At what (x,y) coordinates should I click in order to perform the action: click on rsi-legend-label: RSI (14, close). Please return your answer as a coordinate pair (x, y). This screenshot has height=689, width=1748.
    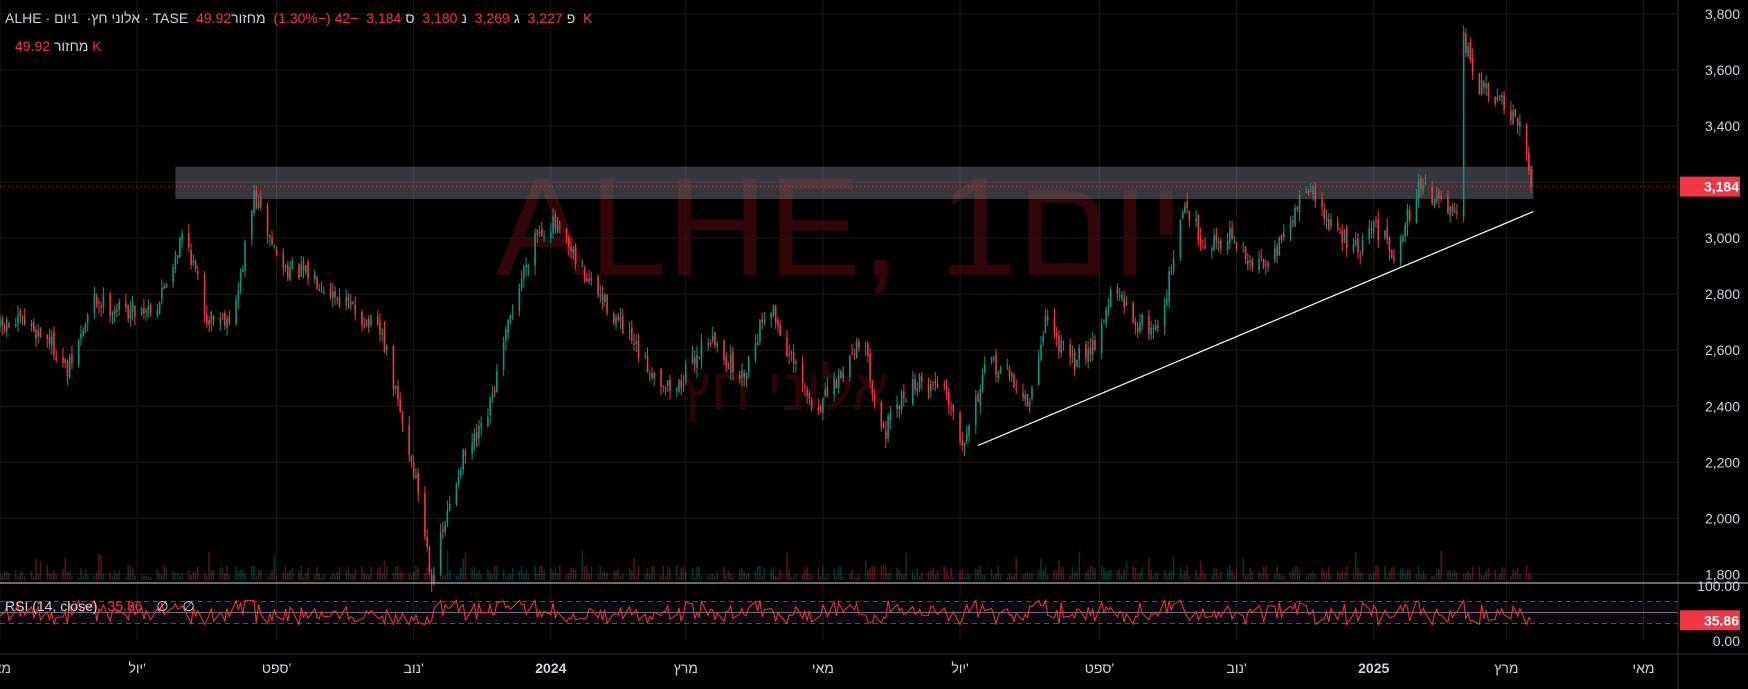
    Looking at the image, I should click on (51, 606).